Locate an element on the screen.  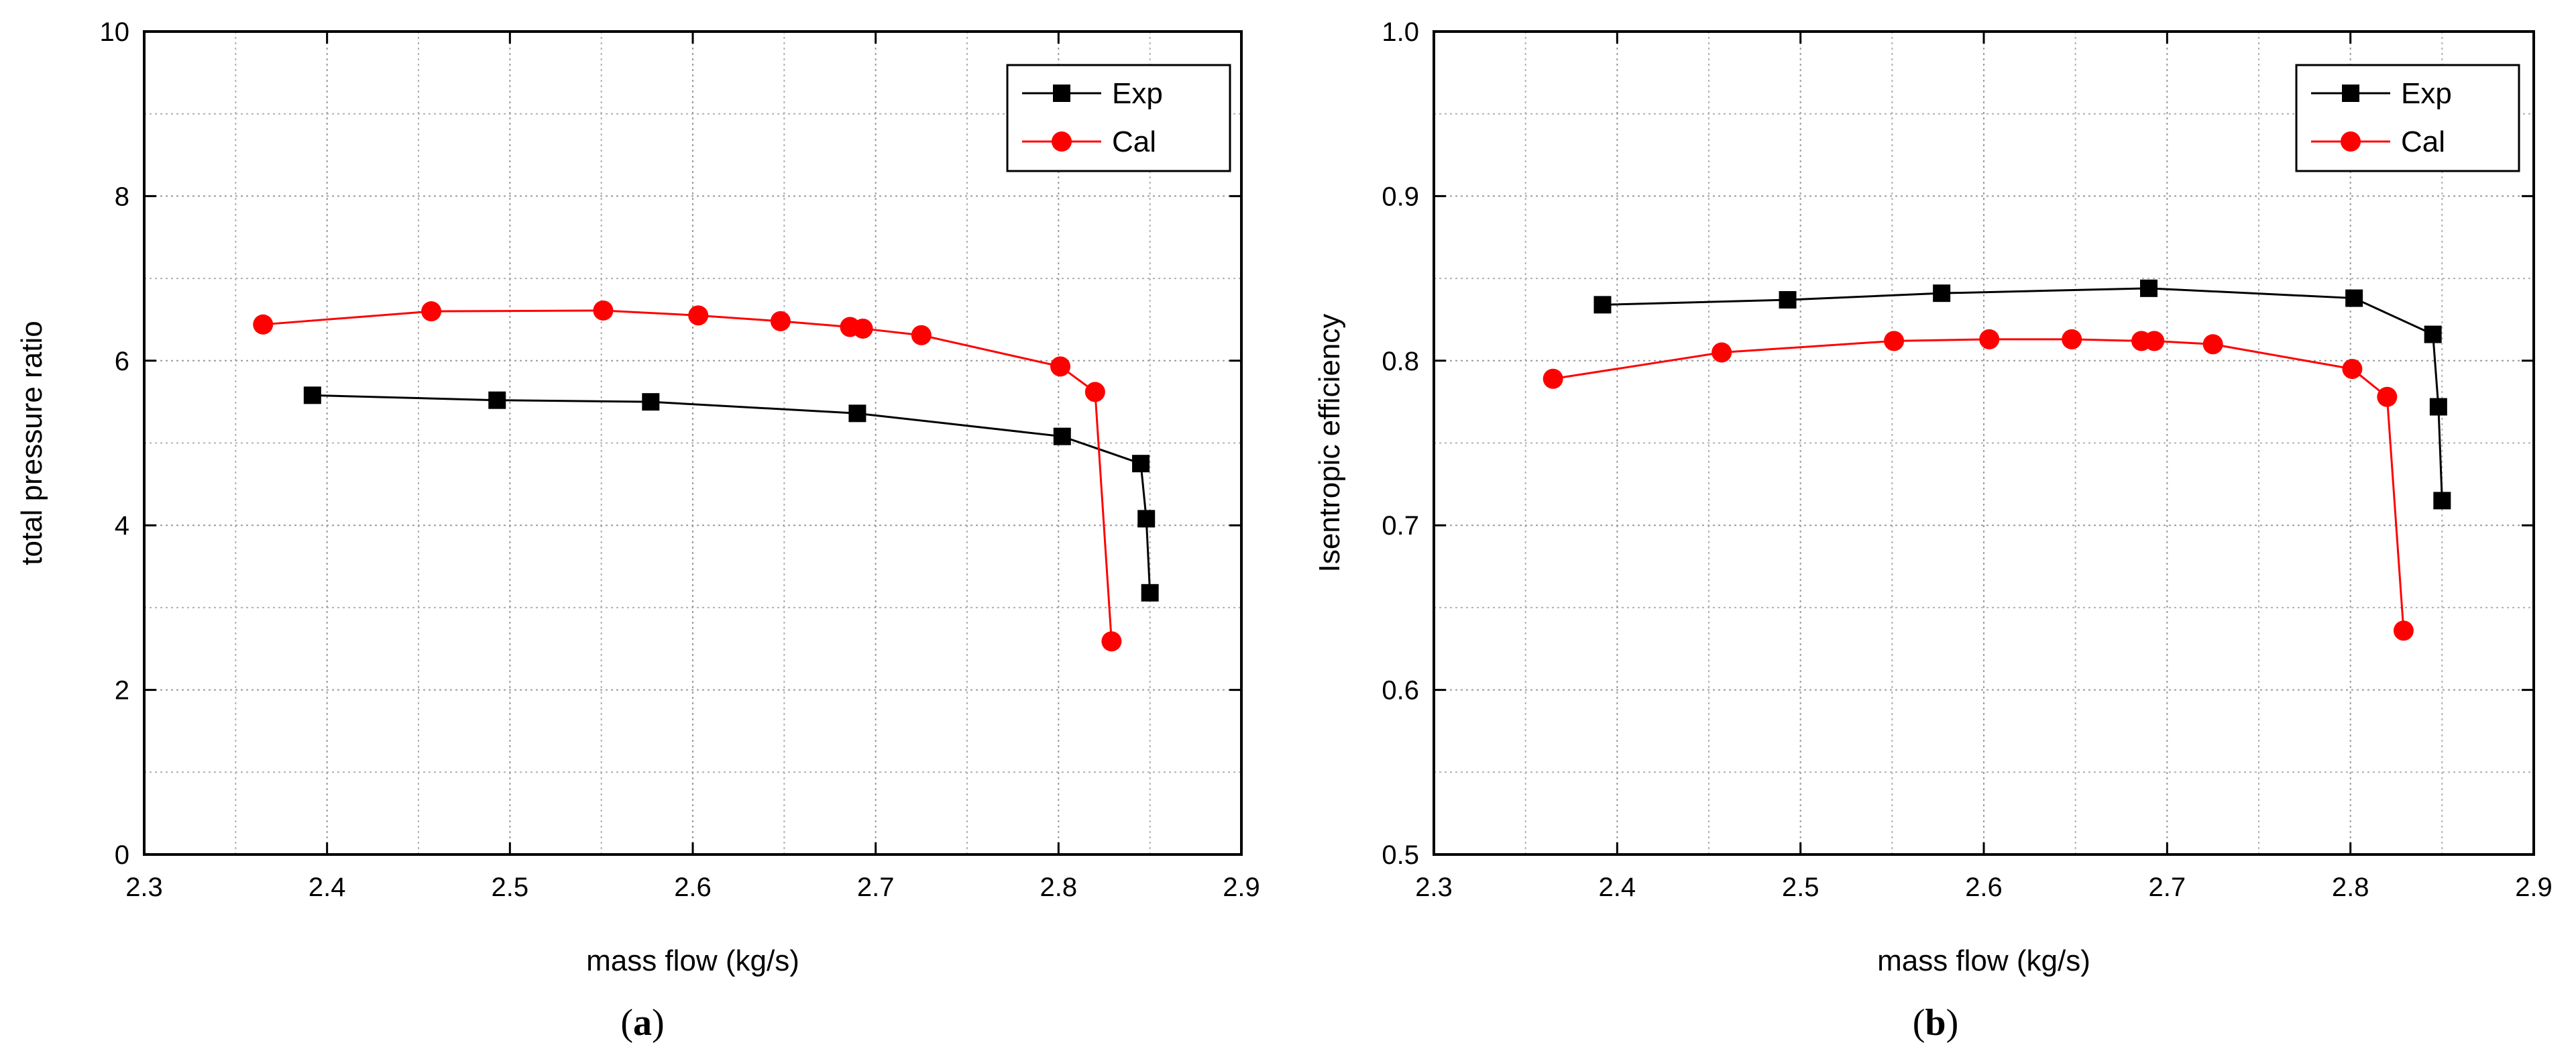
panel-a-legend-exp-label: Exp is located at coordinates (1137, 93).